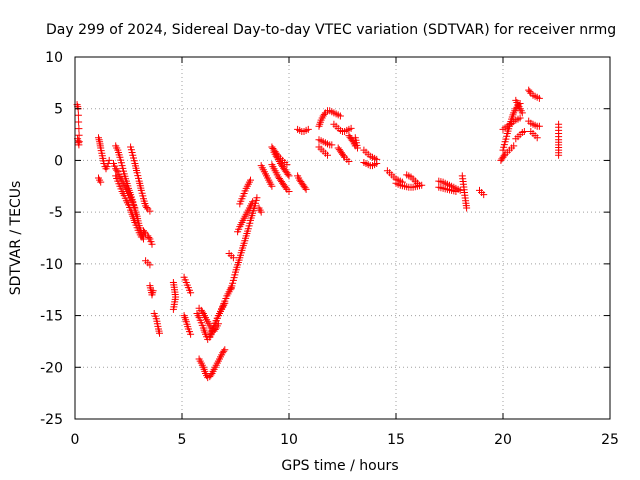 The width and height of the screenshot is (640, 480). What do you see at coordinates (51, 239) in the screenshot?
I see `y-tick-labels: 10 5 0 -5 -10 -15 -20 -25` at bounding box center [51, 239].